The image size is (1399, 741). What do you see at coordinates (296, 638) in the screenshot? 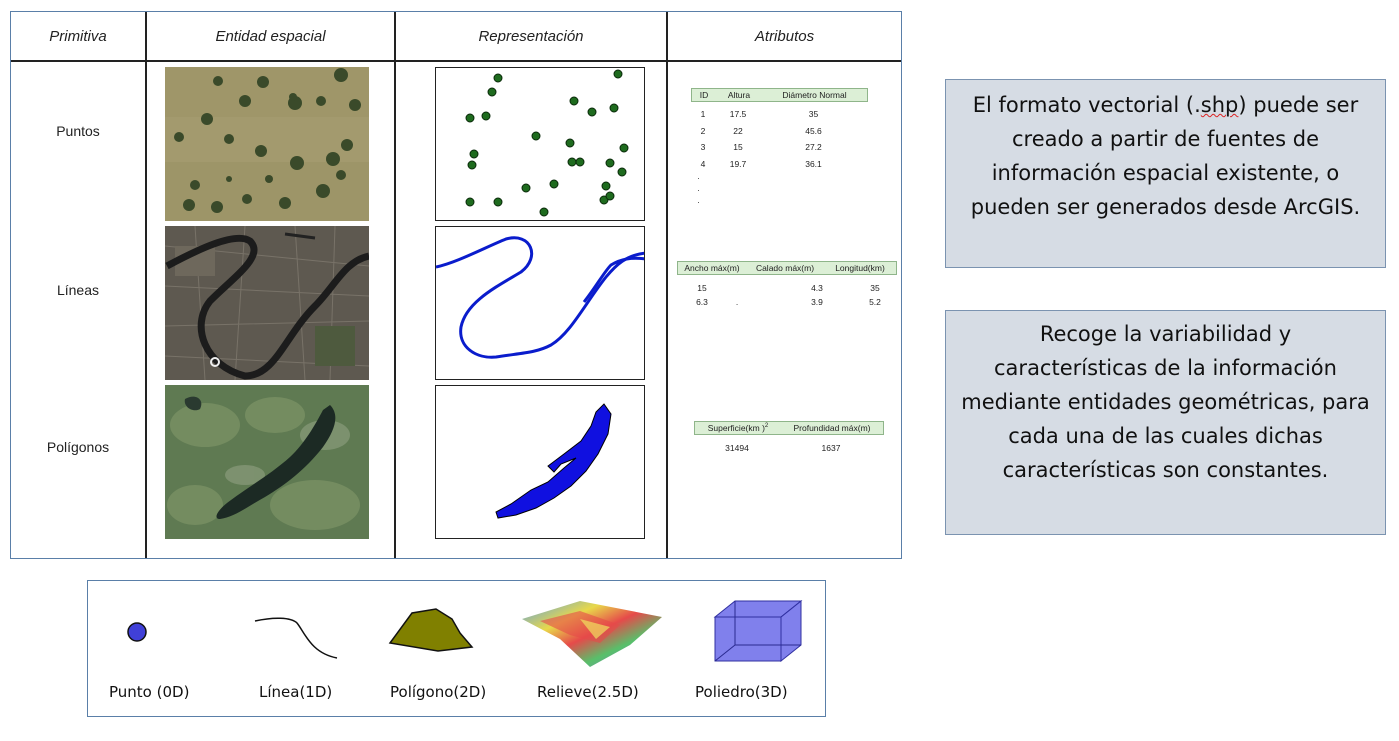
I see `line-icon` at bounding box center [296, 638].